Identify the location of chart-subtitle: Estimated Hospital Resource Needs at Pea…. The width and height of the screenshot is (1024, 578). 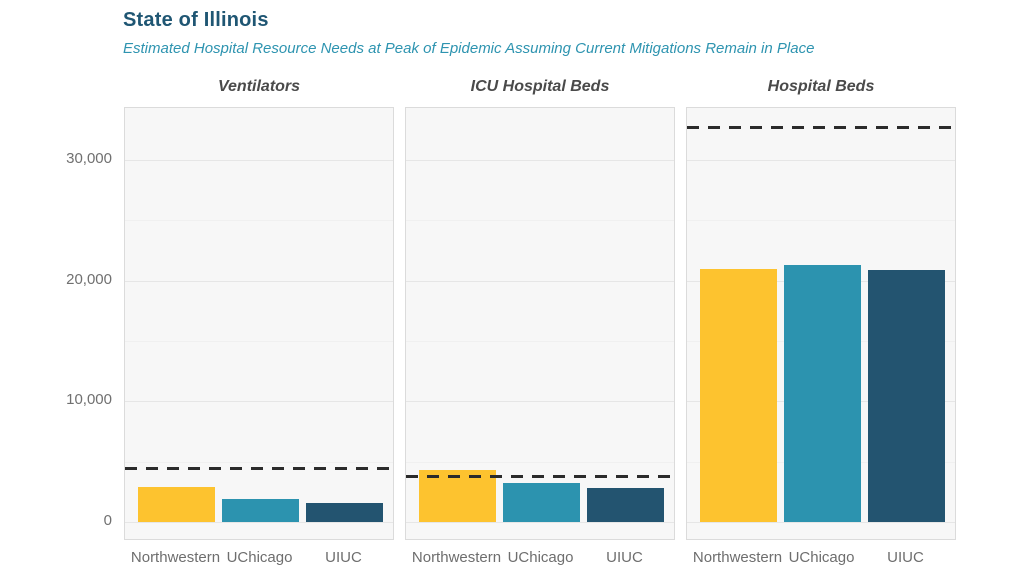
(469, 48).